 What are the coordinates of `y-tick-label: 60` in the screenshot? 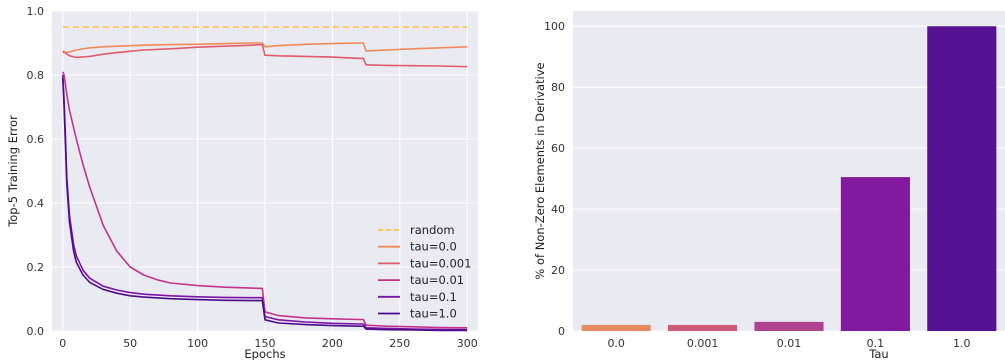 It's located at (558, 148).